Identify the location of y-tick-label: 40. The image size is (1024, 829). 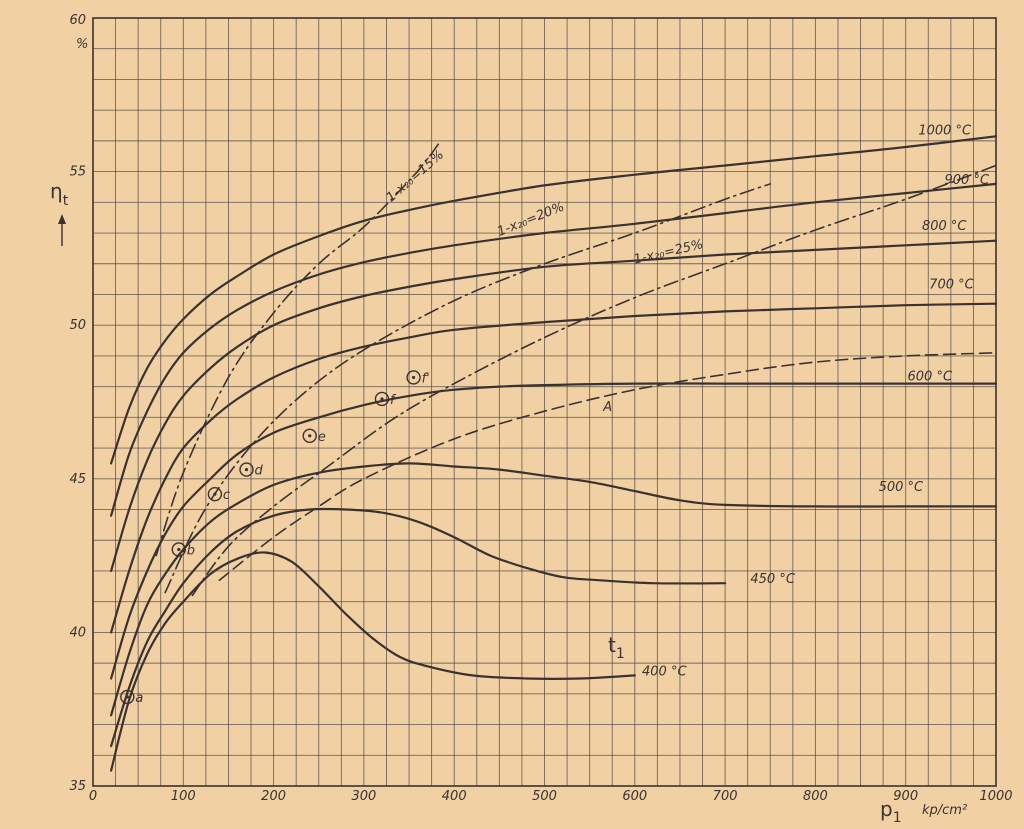
(77, 632).